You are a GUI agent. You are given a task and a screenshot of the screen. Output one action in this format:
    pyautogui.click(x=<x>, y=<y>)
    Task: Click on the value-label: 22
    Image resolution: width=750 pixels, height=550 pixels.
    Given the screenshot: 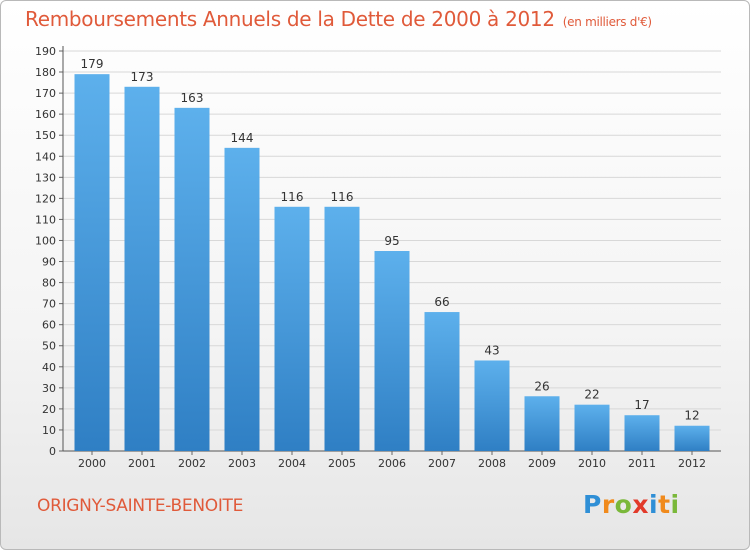 What is the action you would take?
    pyautogui.click(x=591, y=395)
    